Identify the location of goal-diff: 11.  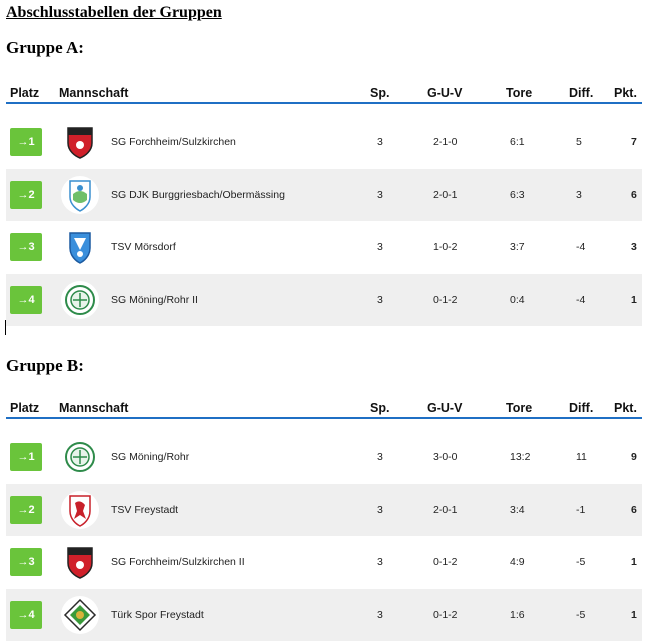
(581, 457).